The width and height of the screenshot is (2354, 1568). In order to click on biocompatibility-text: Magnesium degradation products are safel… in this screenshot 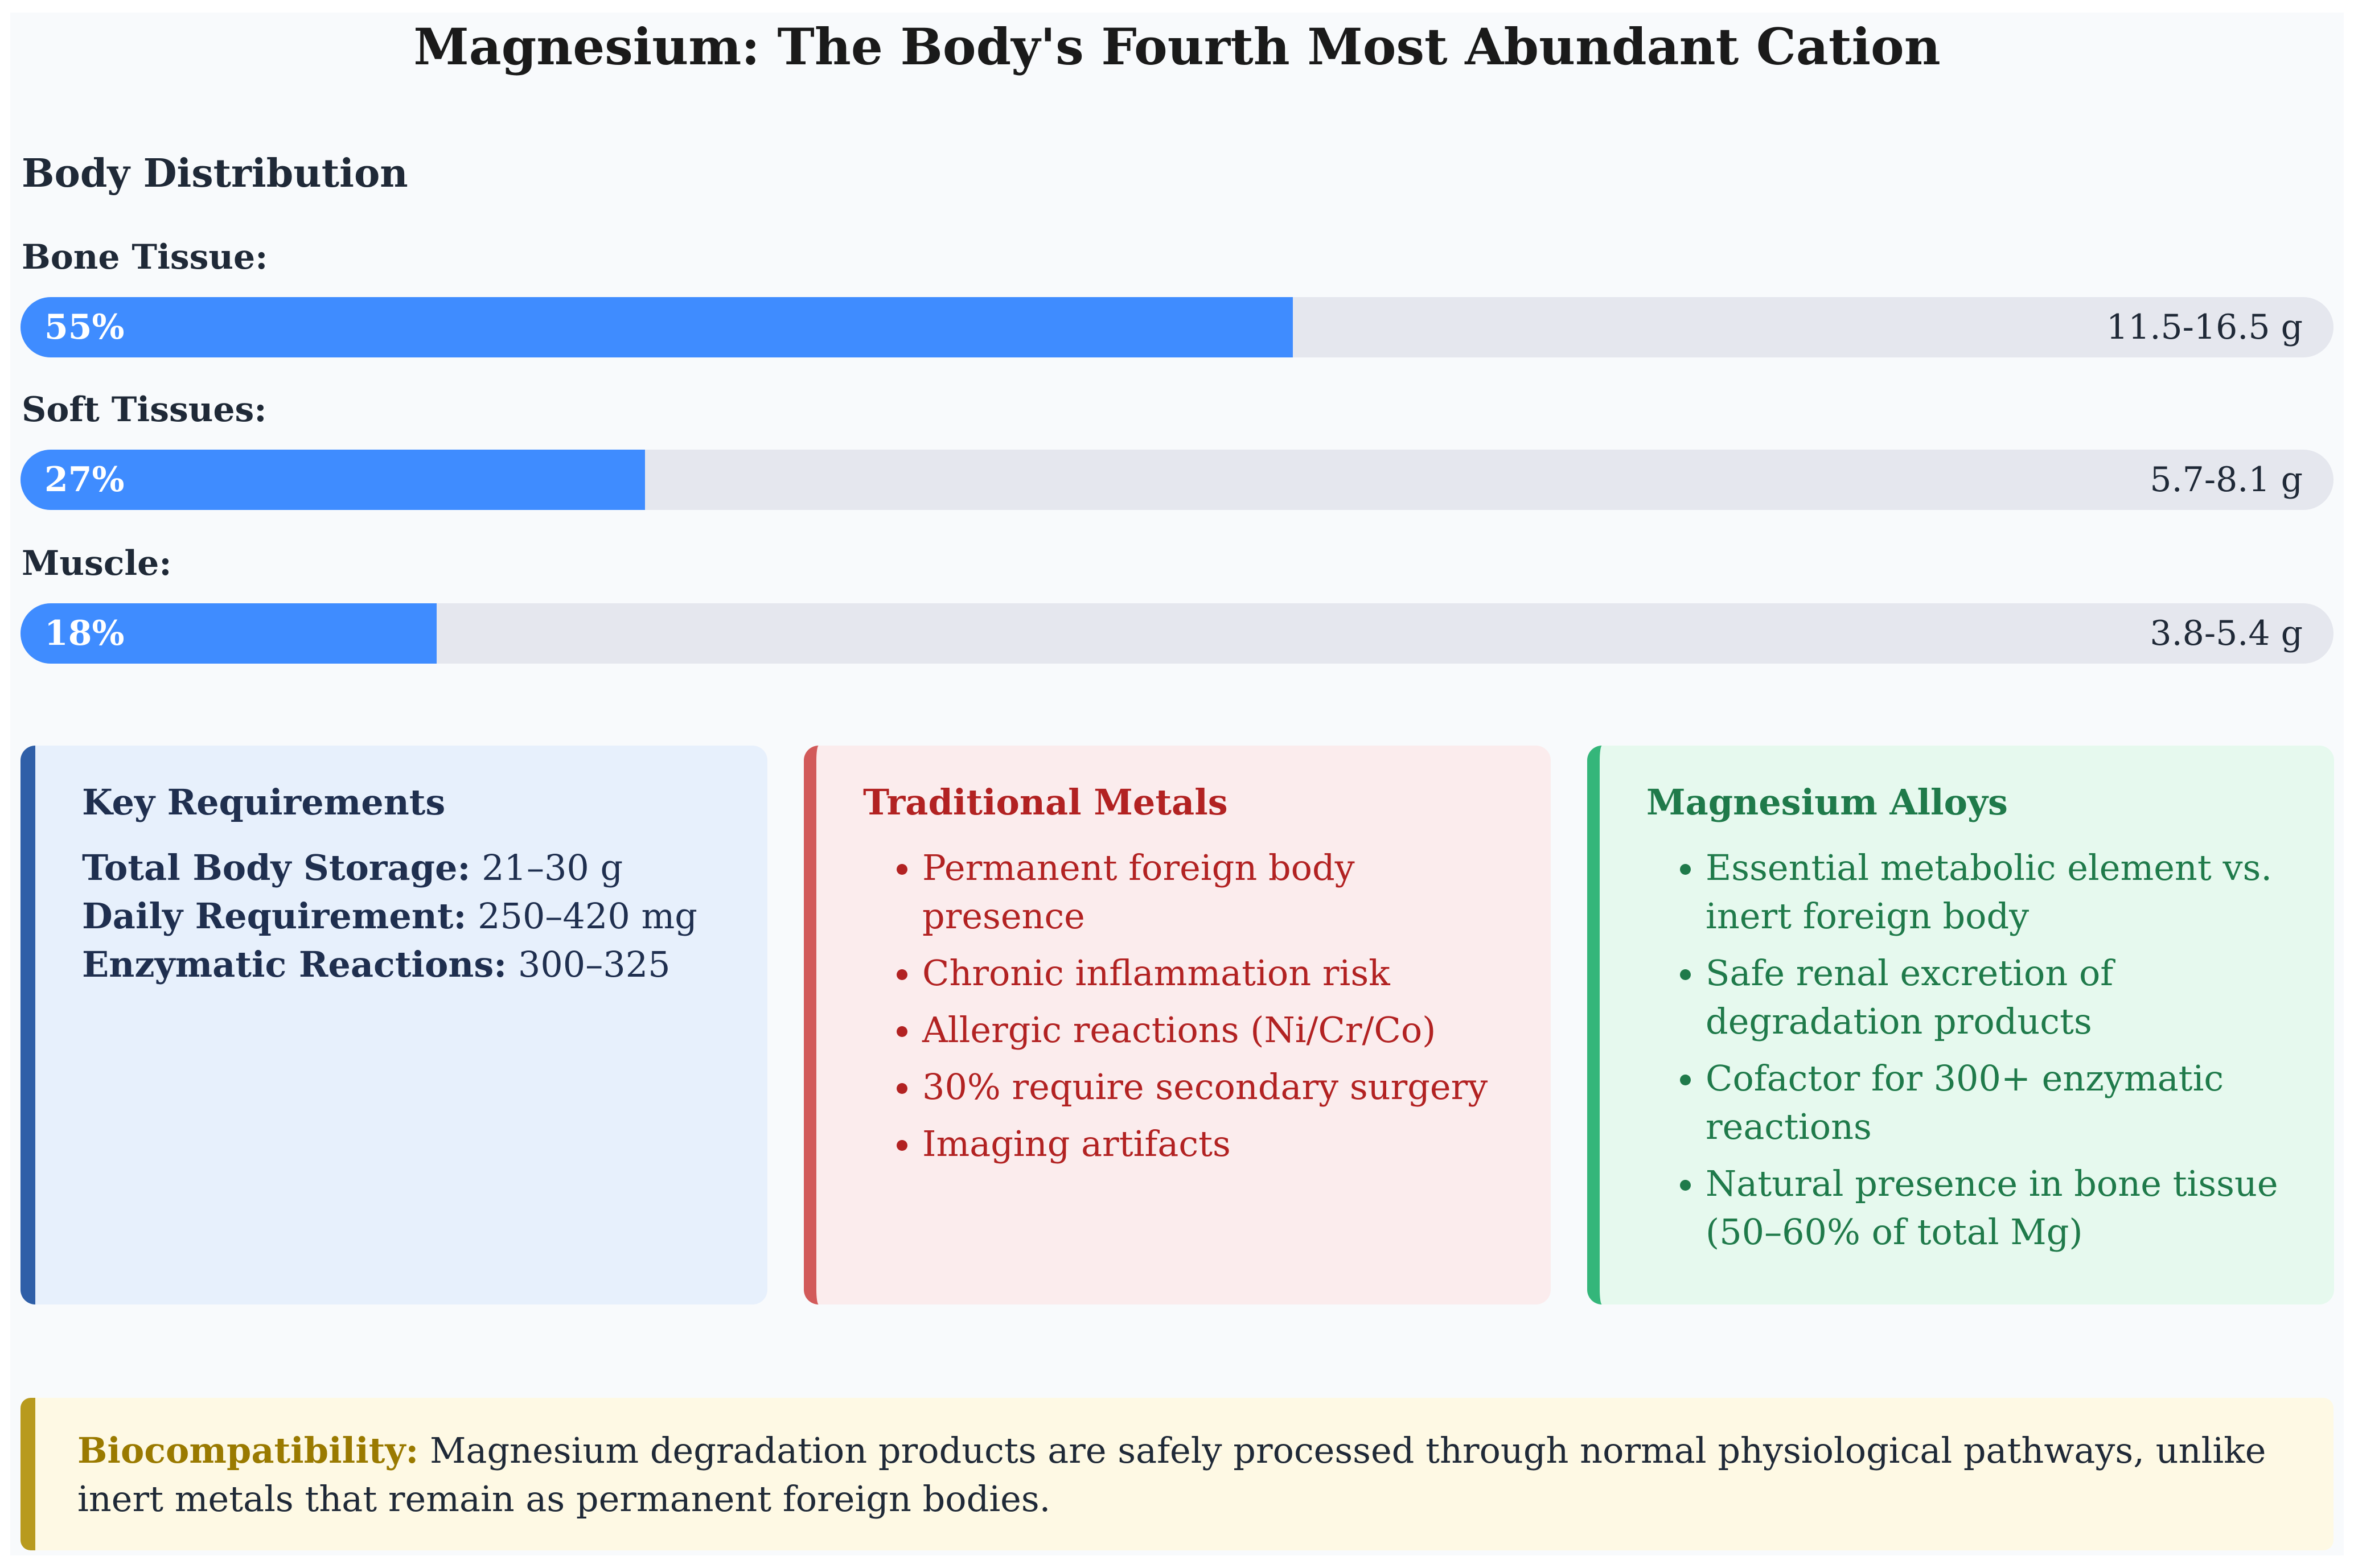, I will do `click(1171, 1475)`.